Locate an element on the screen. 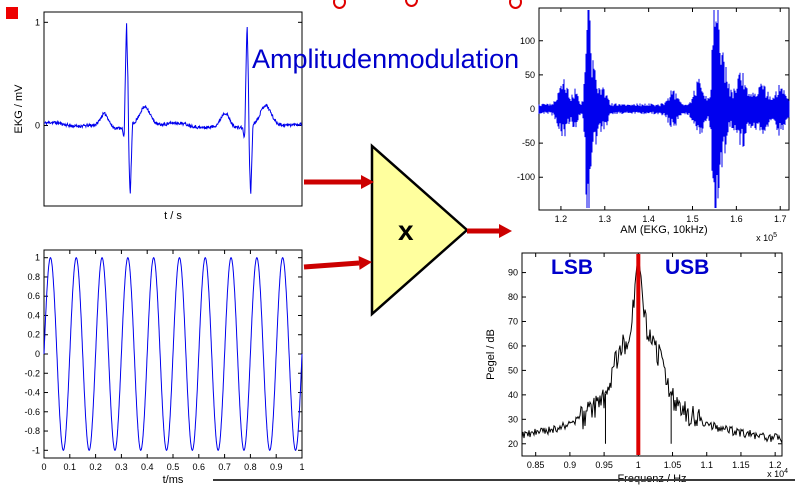  y-tick-label: 100 is located at coordinates (527, 41).